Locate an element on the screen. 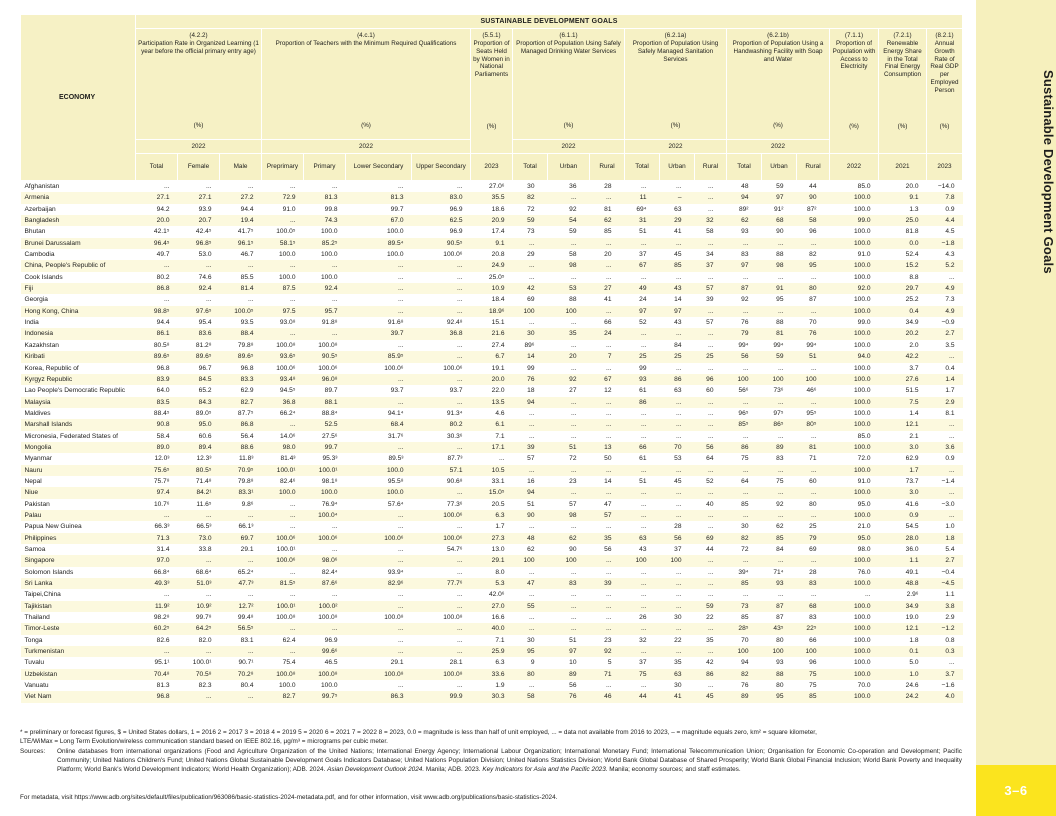  data-cell: 0.8 is located at coordinates (944, 640).